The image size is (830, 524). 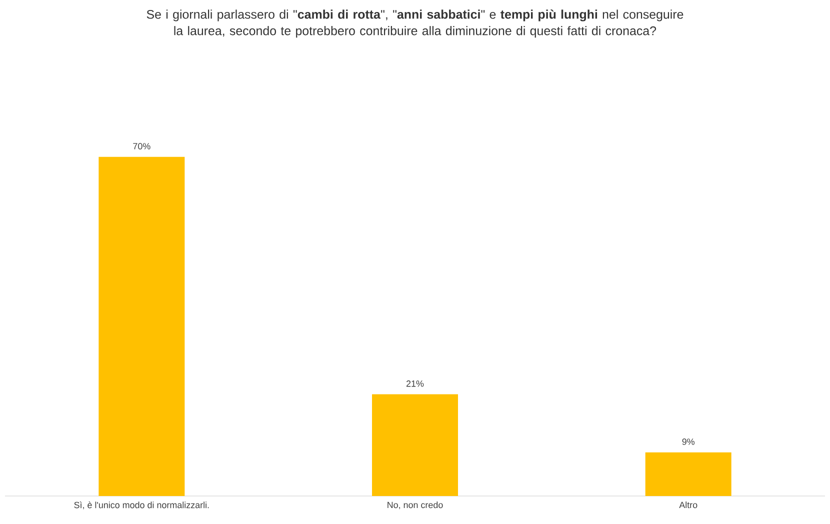 What do you see at coordinates (688, 441) in the screenshot?
I see `data-label: 9%` at bounding box center [688, 441].